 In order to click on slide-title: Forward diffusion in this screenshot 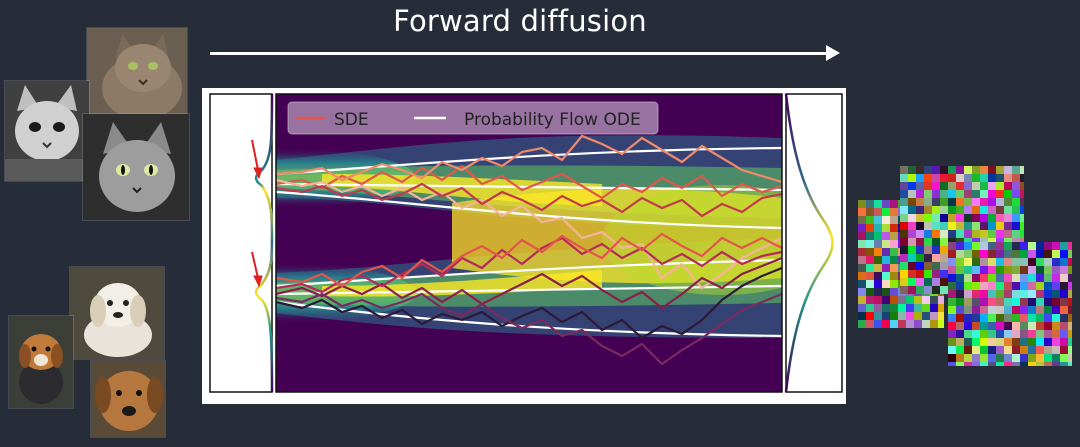, I will do `click(520, 21)`.